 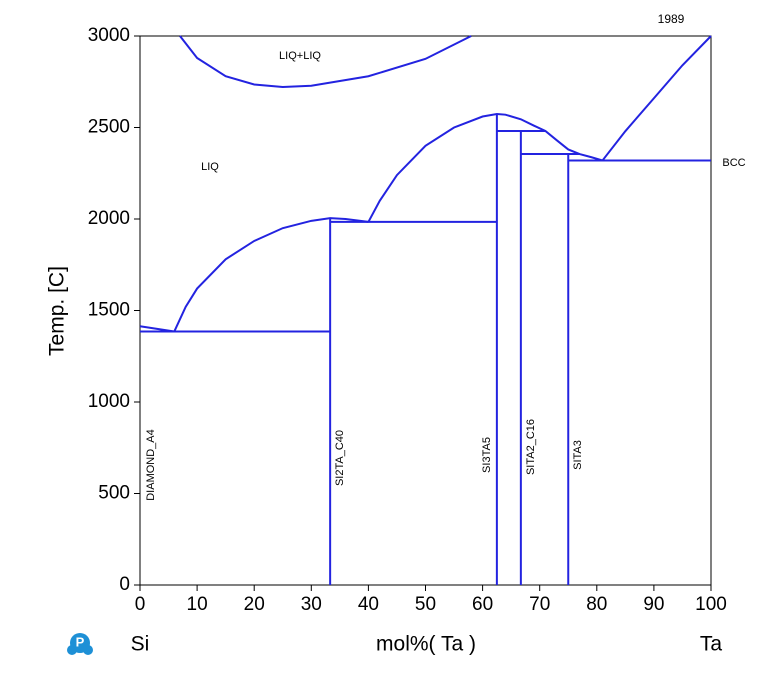 What do you see at coordinates (109, 218) in the screenshot?
I see `y-tick-label: 2000` at bounding box center [109, 218].